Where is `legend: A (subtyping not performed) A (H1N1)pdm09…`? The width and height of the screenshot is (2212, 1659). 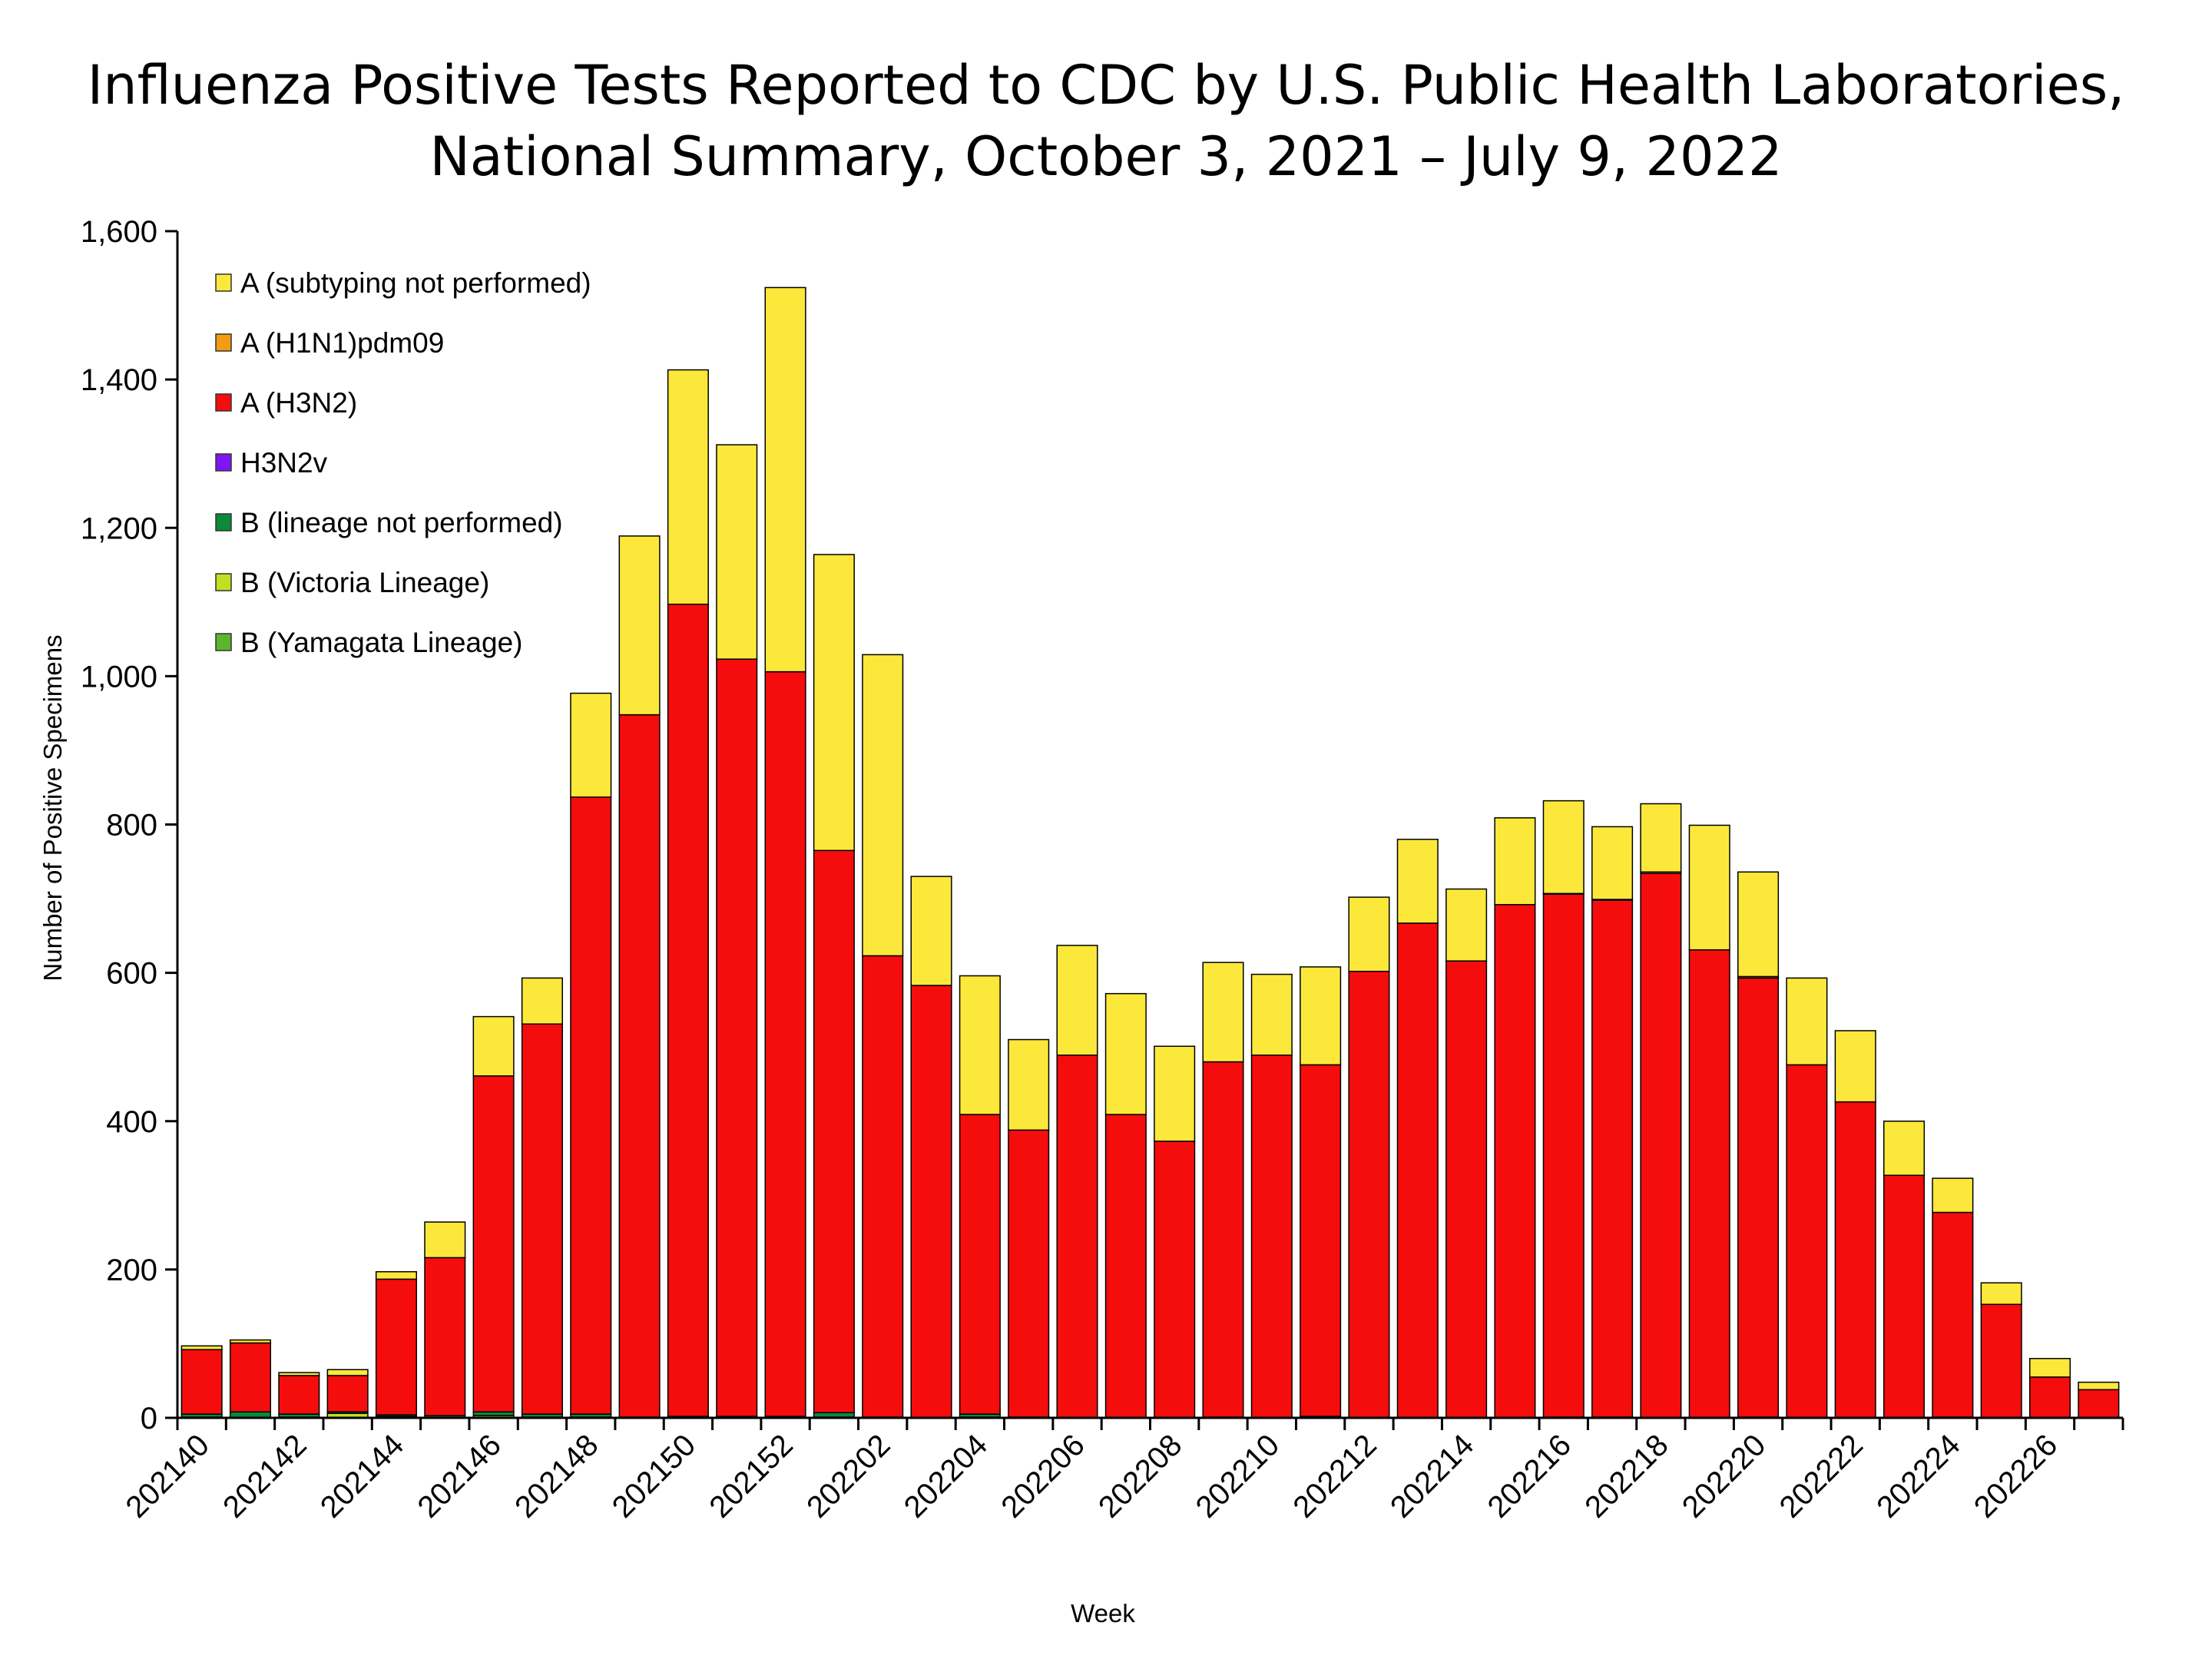
legend: A (subtyping not performed) A (H1N1)pdm09… is located at coordinates (403, 463).